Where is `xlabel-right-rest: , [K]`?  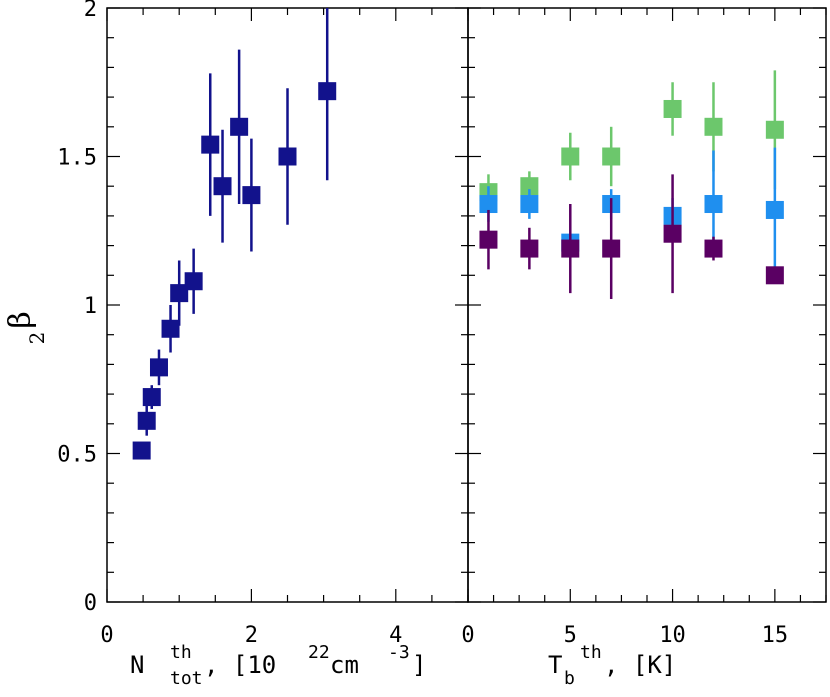 xlabel-right-rest: , [K] is located at coordinates (640, 665).